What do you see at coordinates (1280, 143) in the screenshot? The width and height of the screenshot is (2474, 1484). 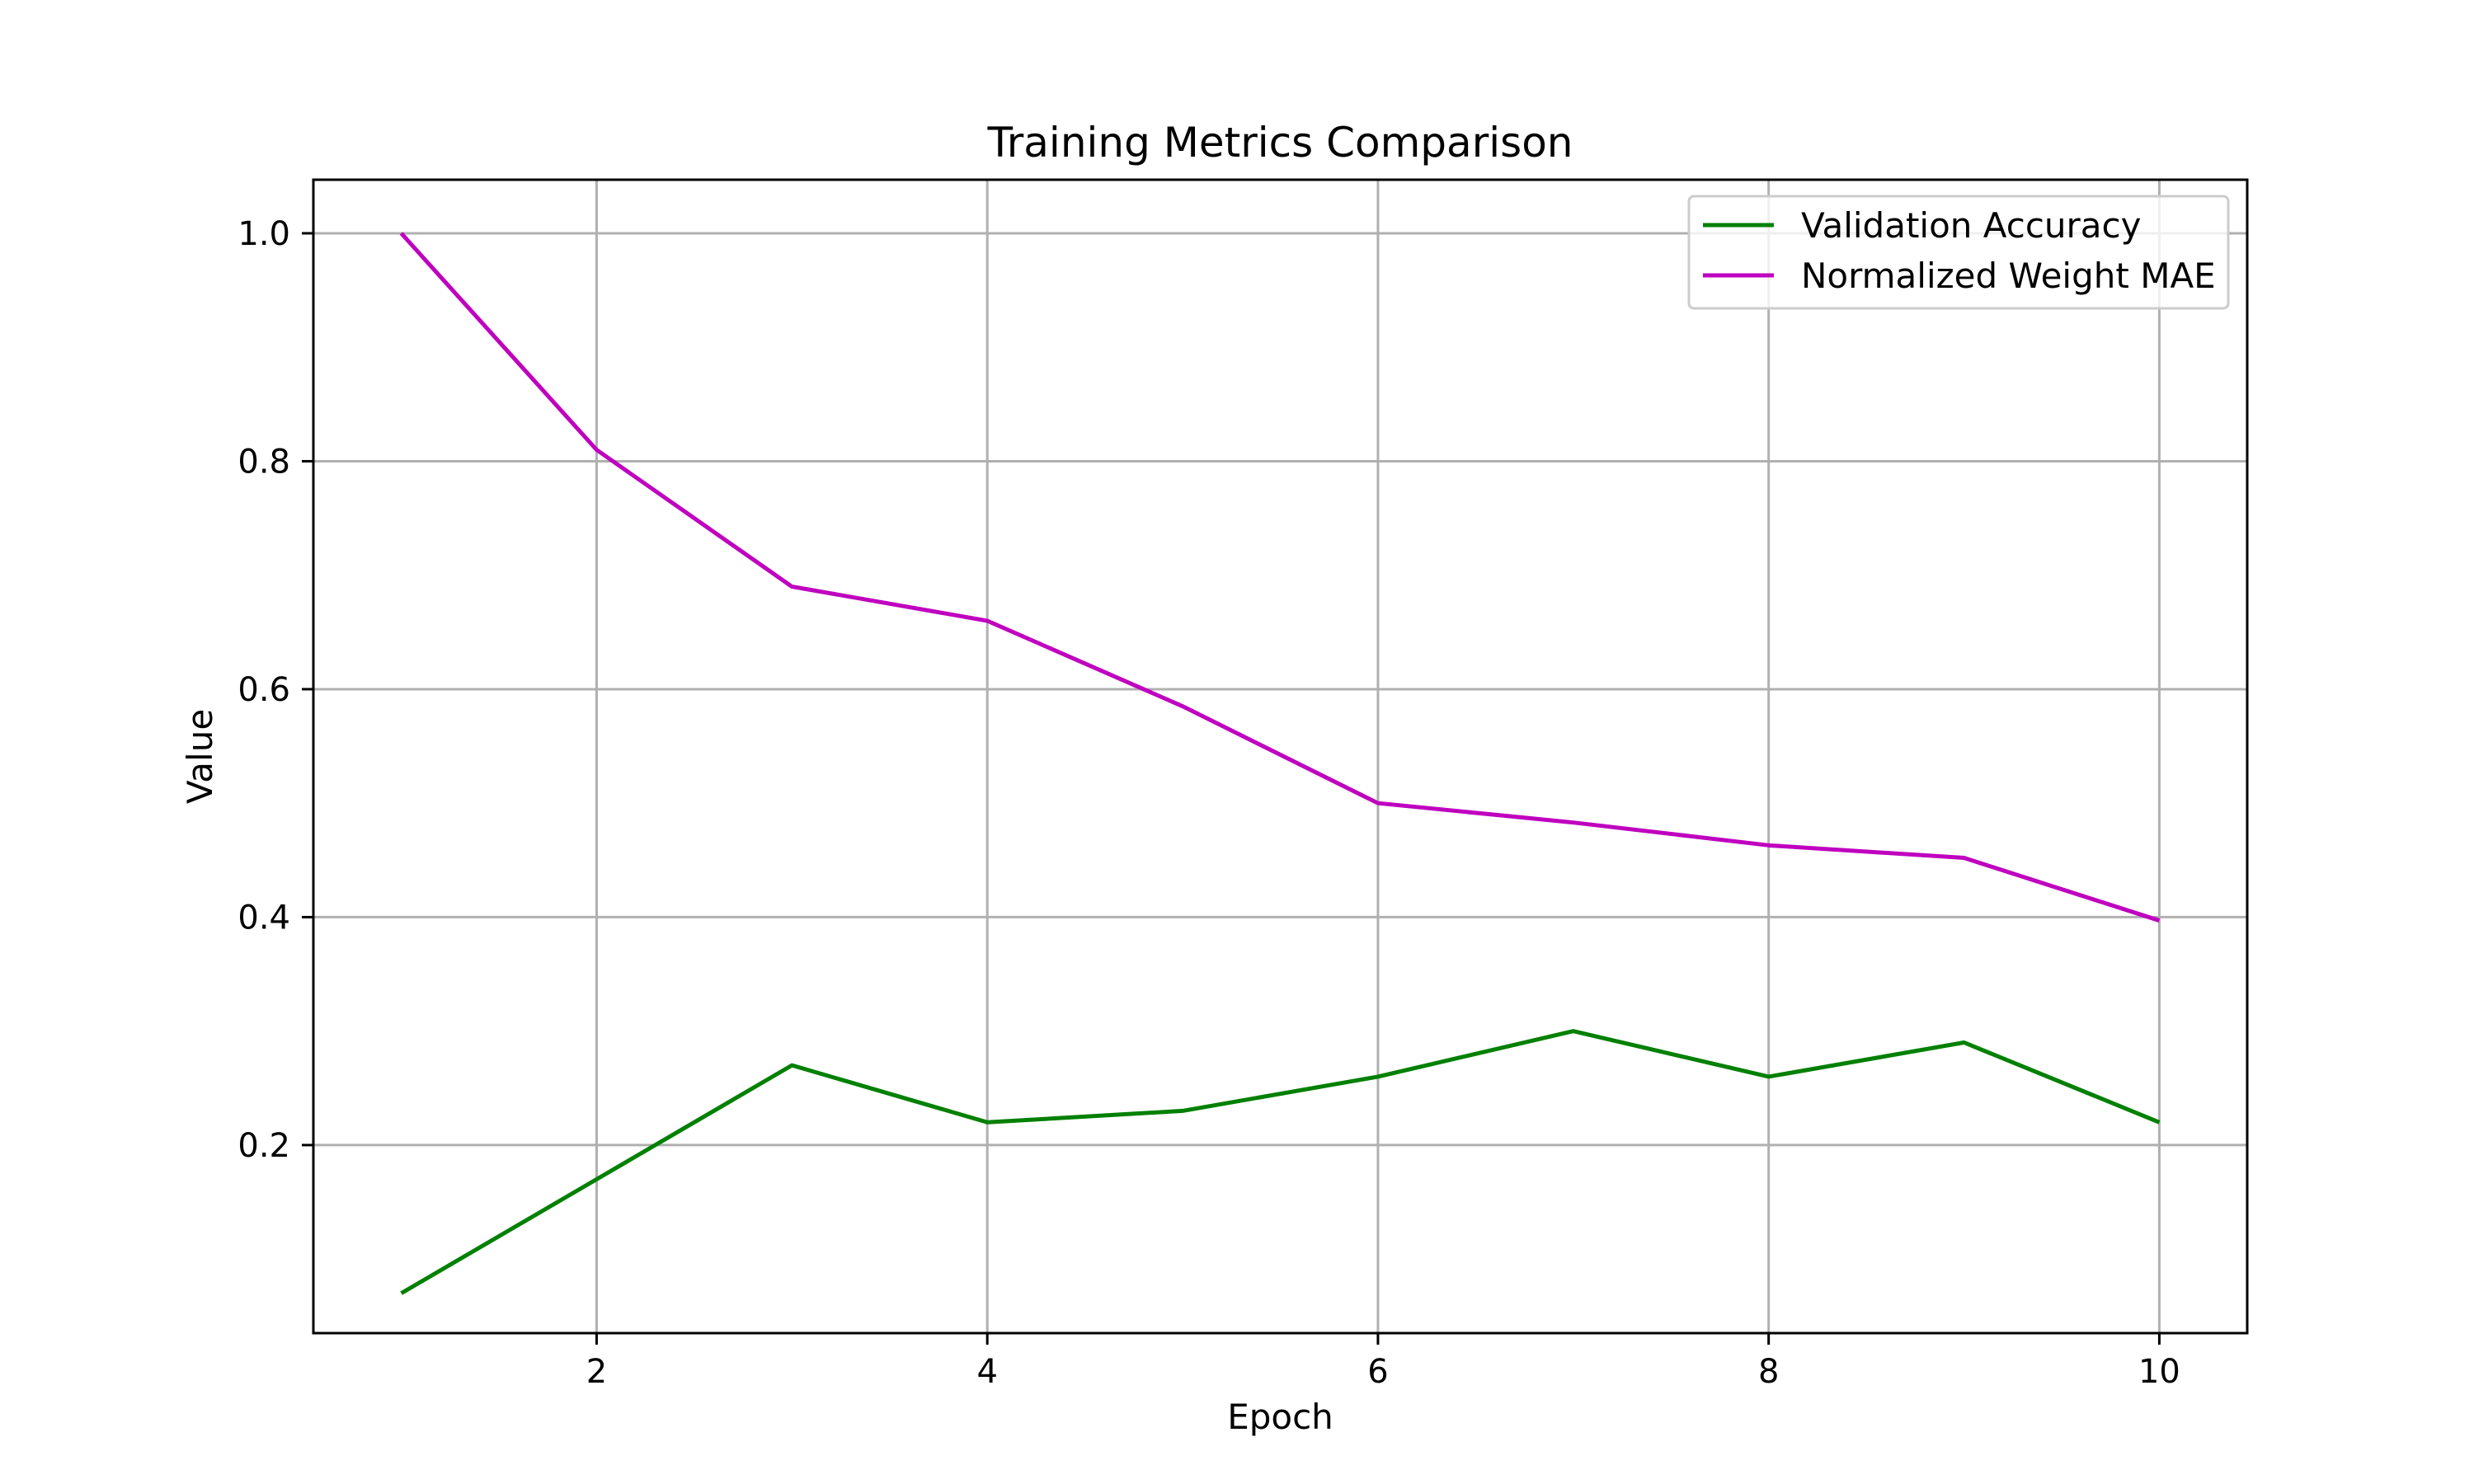 I see `chart-title: Training Metrics Comparison` at bounding box center [1280, 143].